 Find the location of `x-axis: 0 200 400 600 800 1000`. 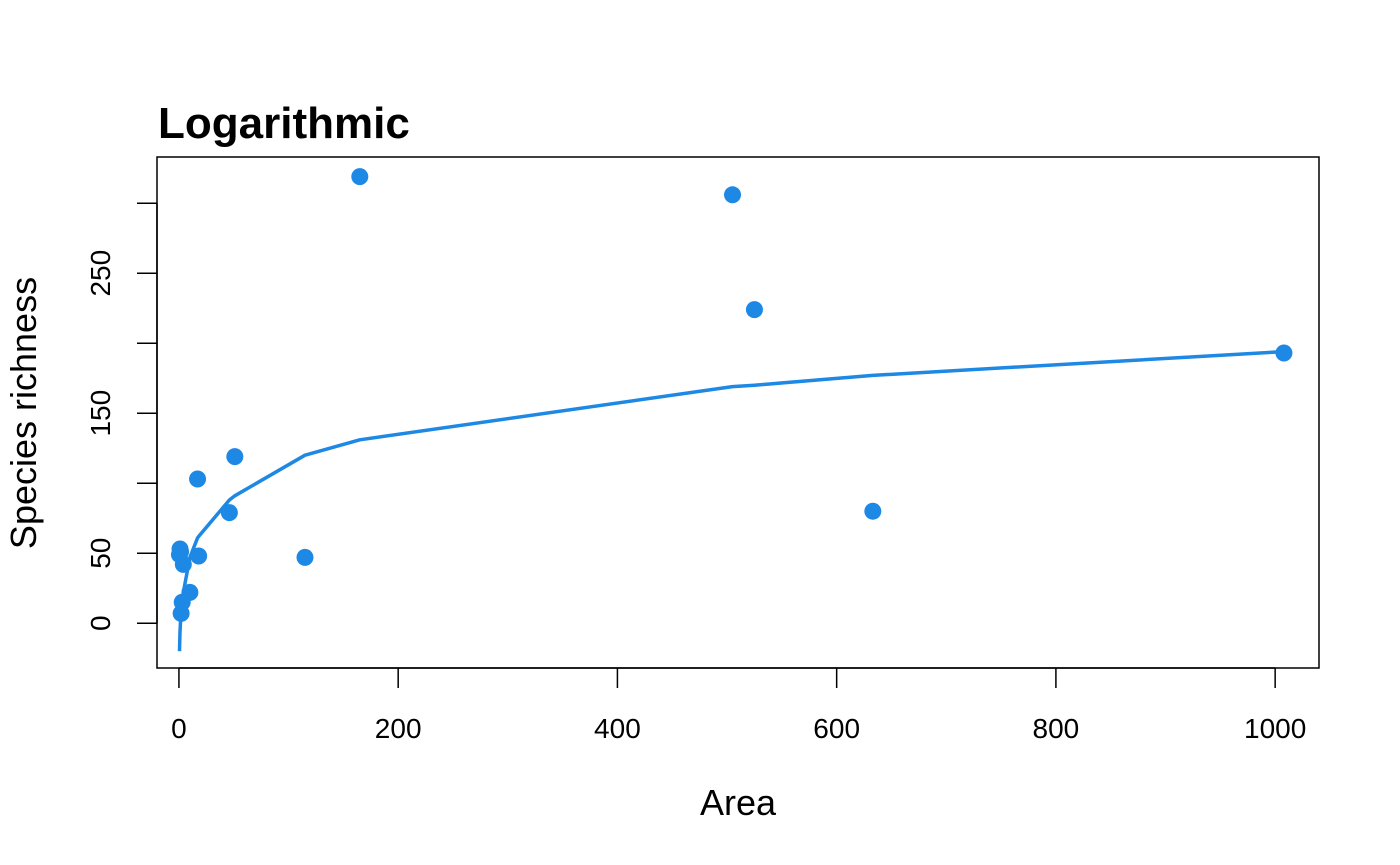

x-axis: 0 200 400 600 800 1000 is located at coordinates (738, 705).